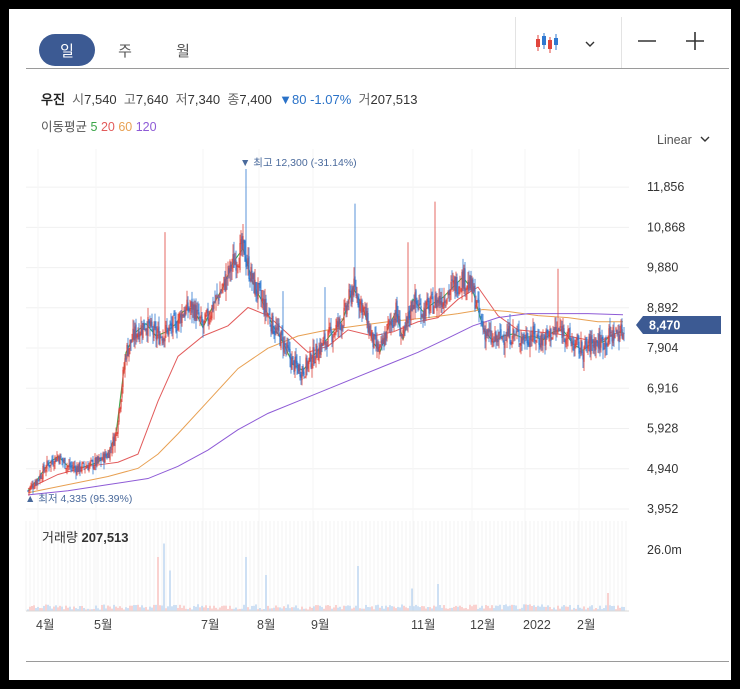 This screenshot has height=689, width=740. I want to click on tab-day: 일, so click(67, 50).